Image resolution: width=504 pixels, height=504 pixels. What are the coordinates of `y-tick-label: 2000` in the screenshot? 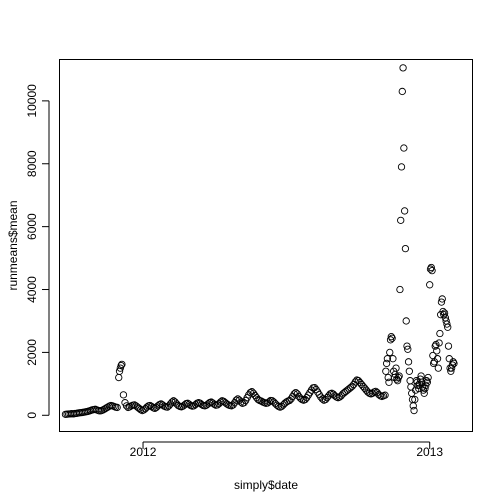 It's located at (32, 352).